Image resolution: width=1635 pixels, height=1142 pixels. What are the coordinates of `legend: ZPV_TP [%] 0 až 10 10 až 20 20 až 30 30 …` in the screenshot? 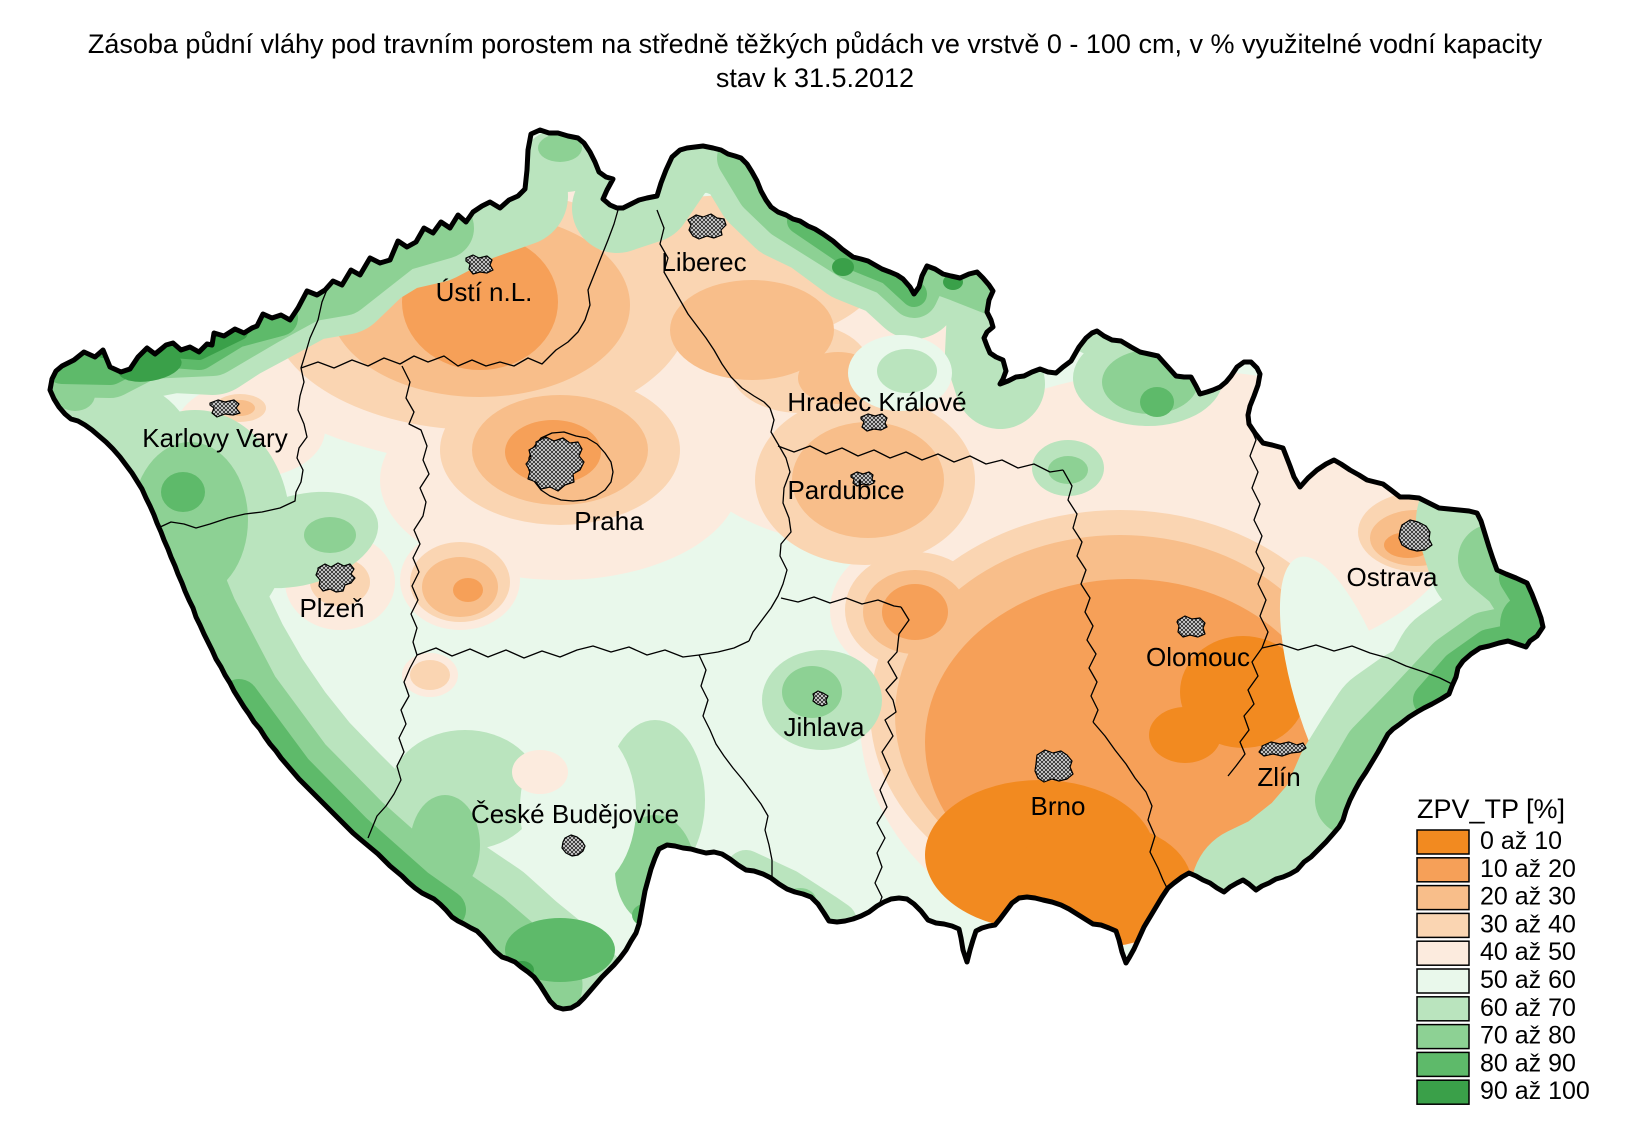 It's located at (1503, 949).